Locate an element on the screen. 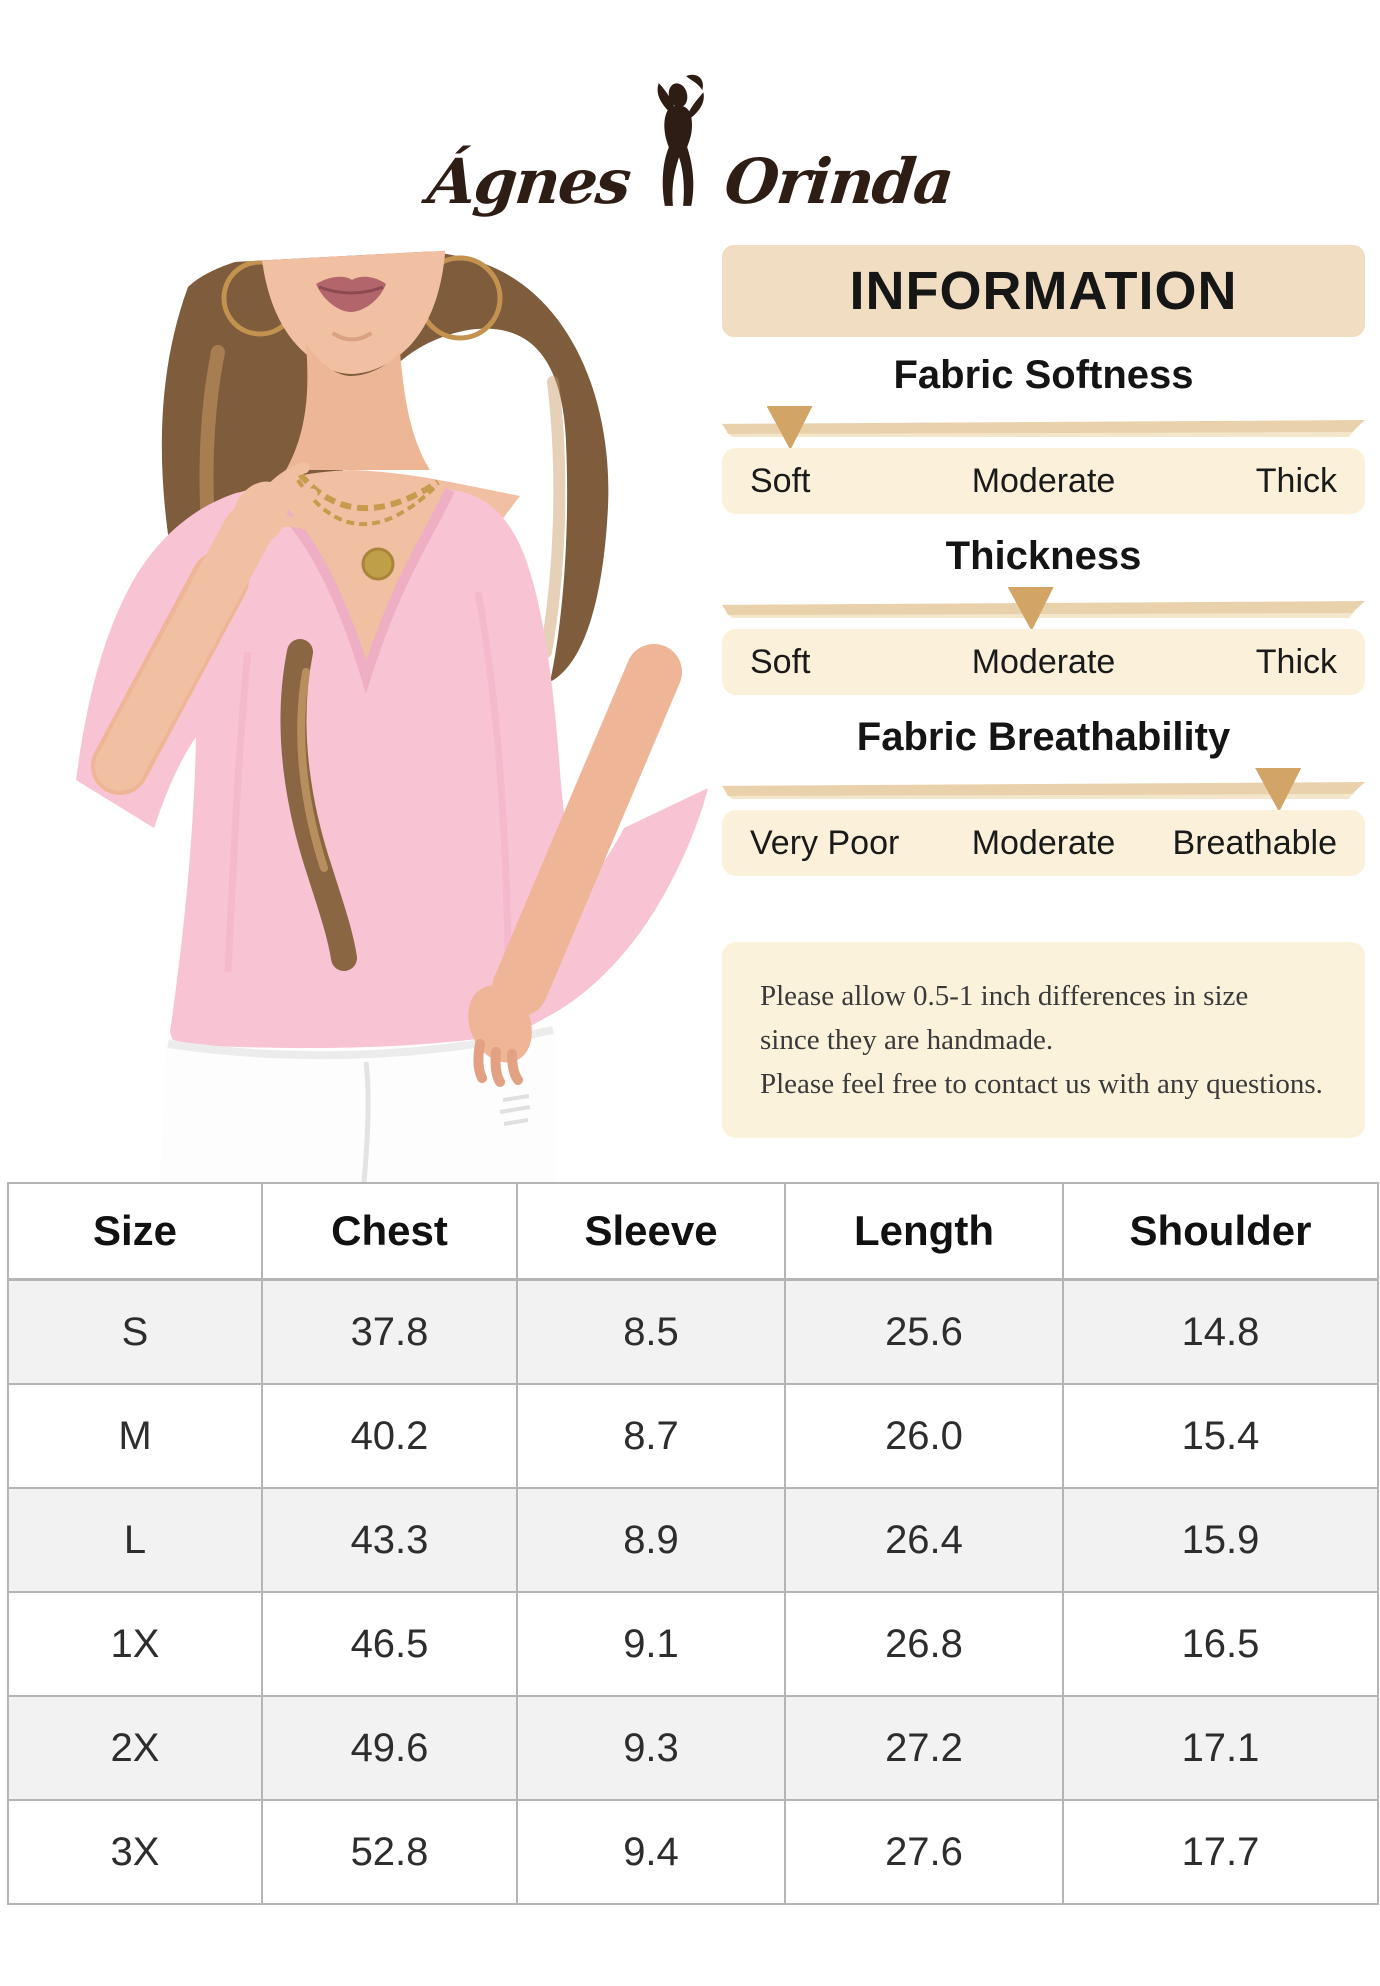 The height and width of the screenshot is (1986, 1380). table-cell: L is located at coordinates (135, 1540).